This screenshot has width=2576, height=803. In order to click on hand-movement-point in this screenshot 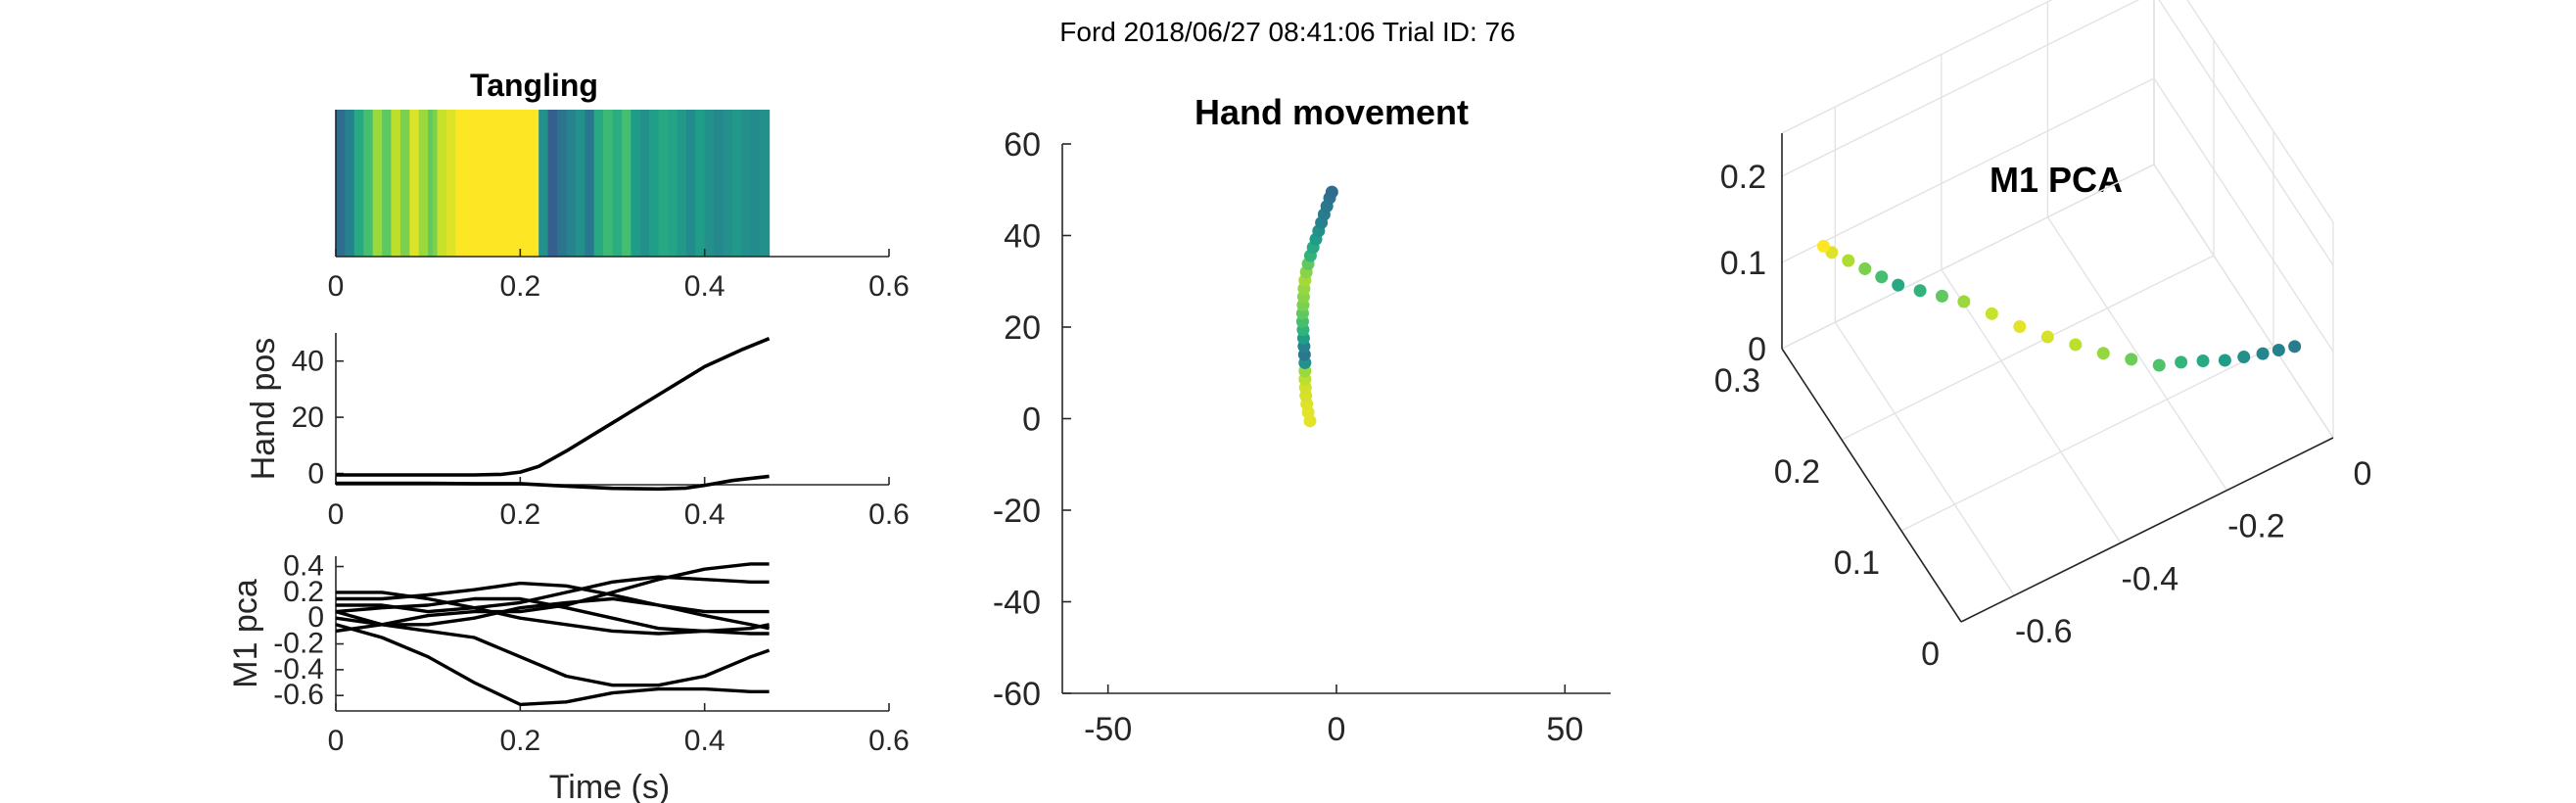, I will do `click(1331, 192)`.